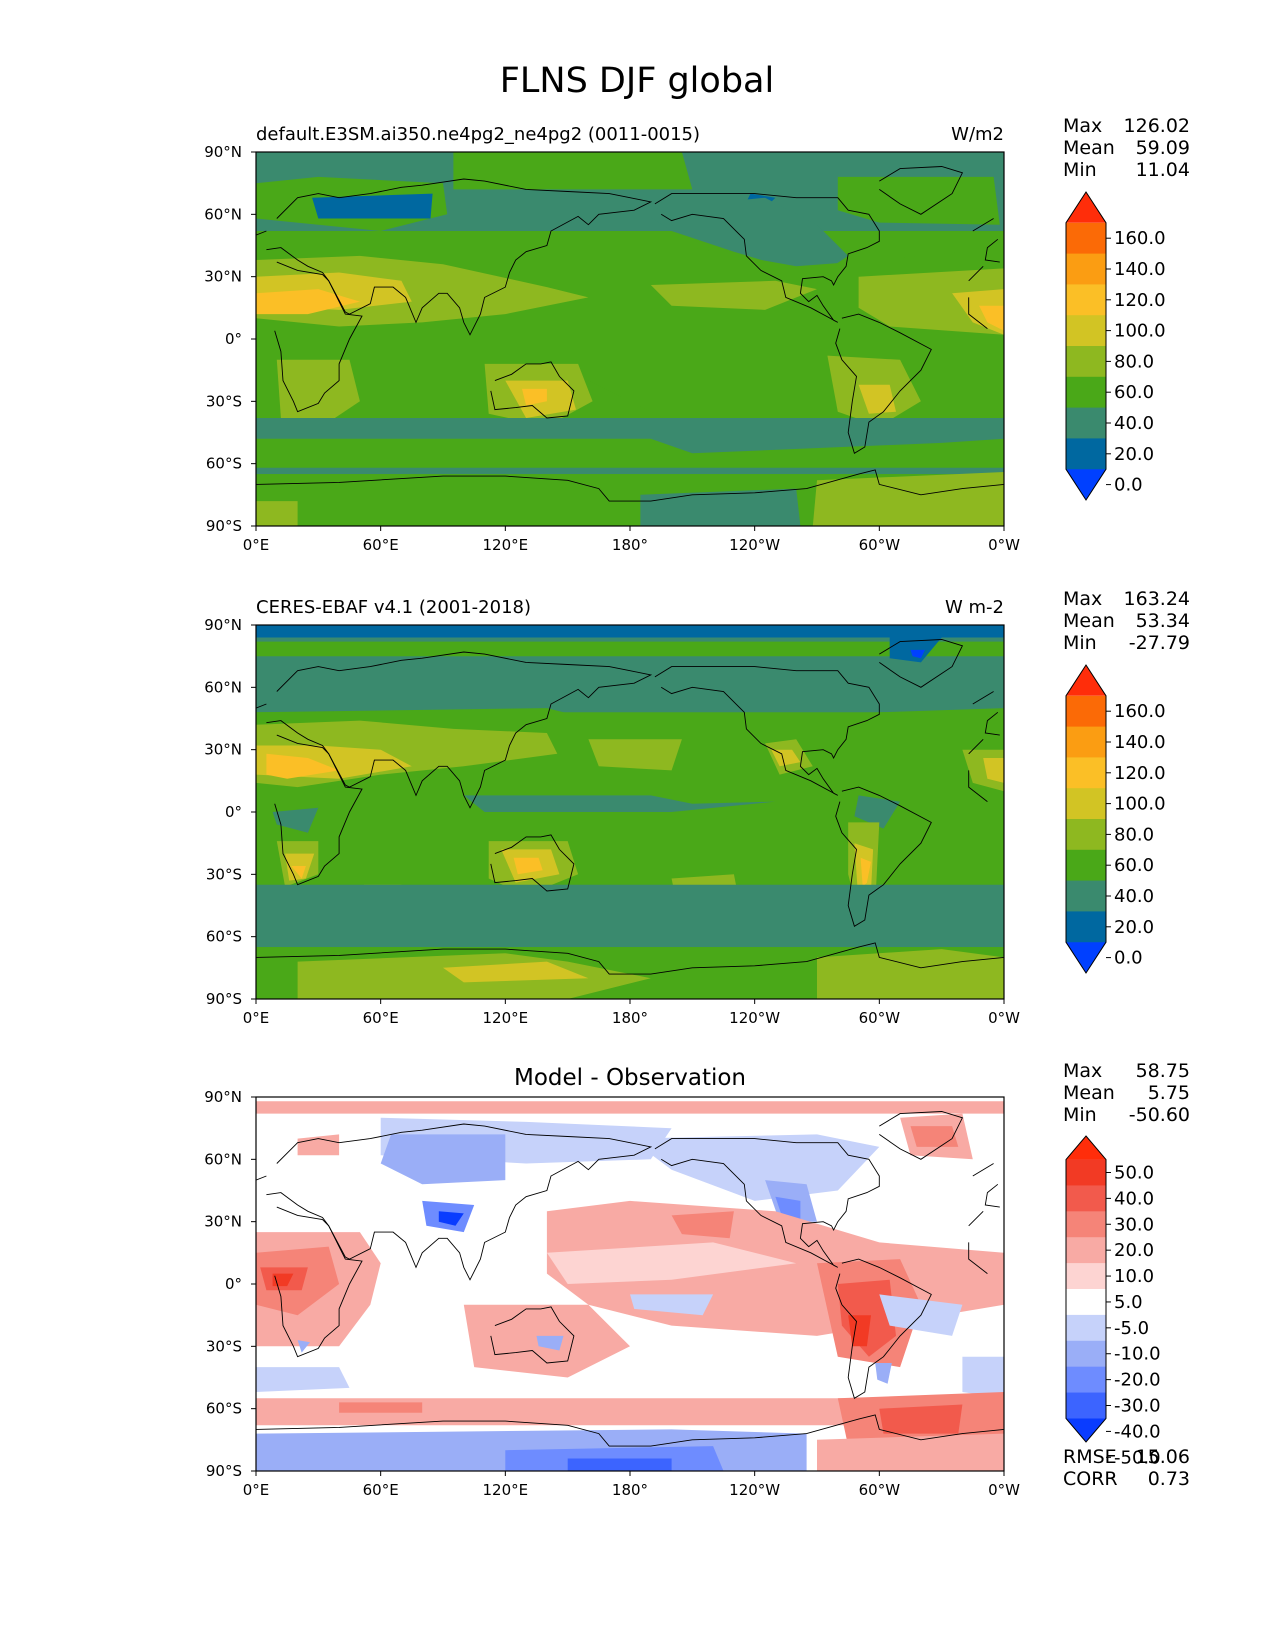 Image resolution: width=1275 pixels, height=1650 pixels. What do you see at coordinates (381, 1018) in the screenshot?
I see `x-tick-label: 60°E` at bounding box center [381, 1018].